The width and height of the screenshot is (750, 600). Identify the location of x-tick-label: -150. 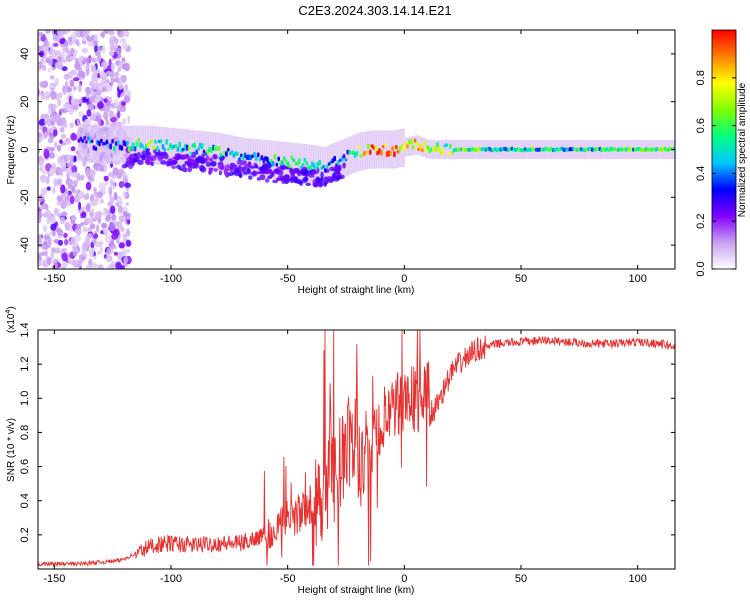
(54, 279).